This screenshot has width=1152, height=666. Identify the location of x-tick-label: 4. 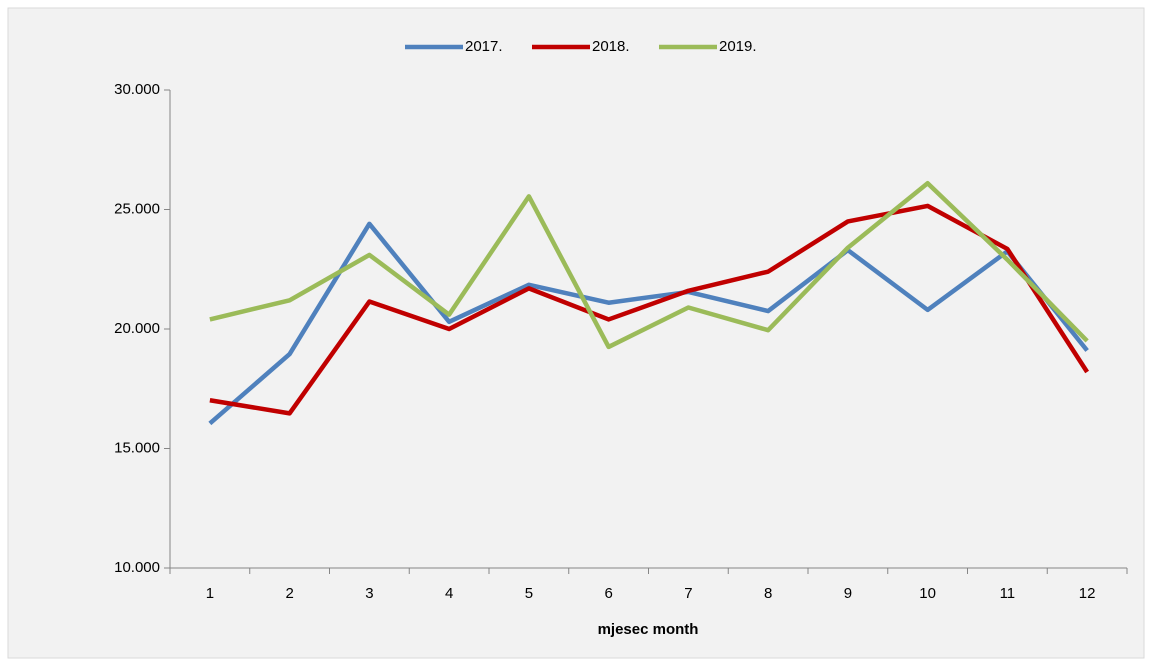
(449, 593).